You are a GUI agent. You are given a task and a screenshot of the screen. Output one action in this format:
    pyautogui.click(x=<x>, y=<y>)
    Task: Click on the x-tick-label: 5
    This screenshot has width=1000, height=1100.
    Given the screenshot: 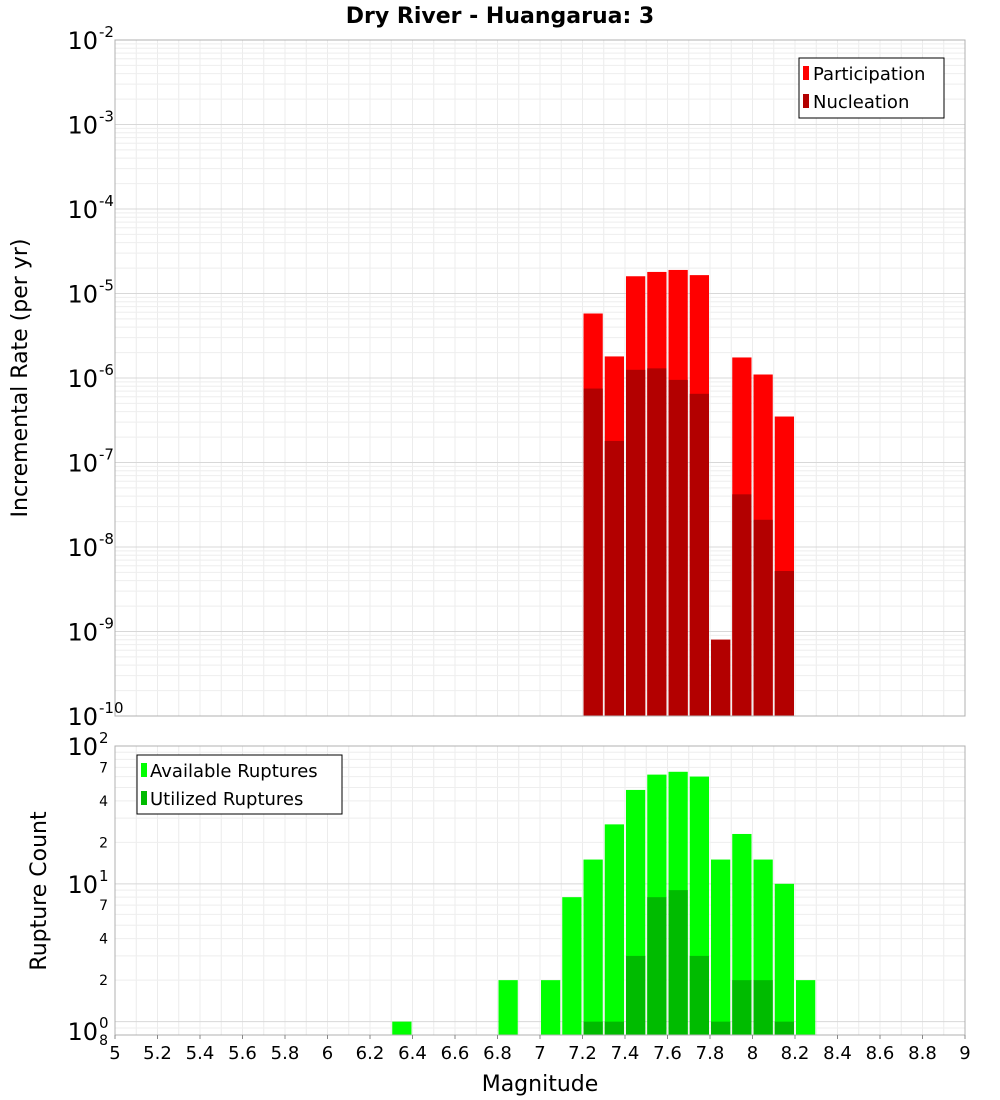 What is the action you would take?
    pyautogui.click(x=114, y=1053)
    